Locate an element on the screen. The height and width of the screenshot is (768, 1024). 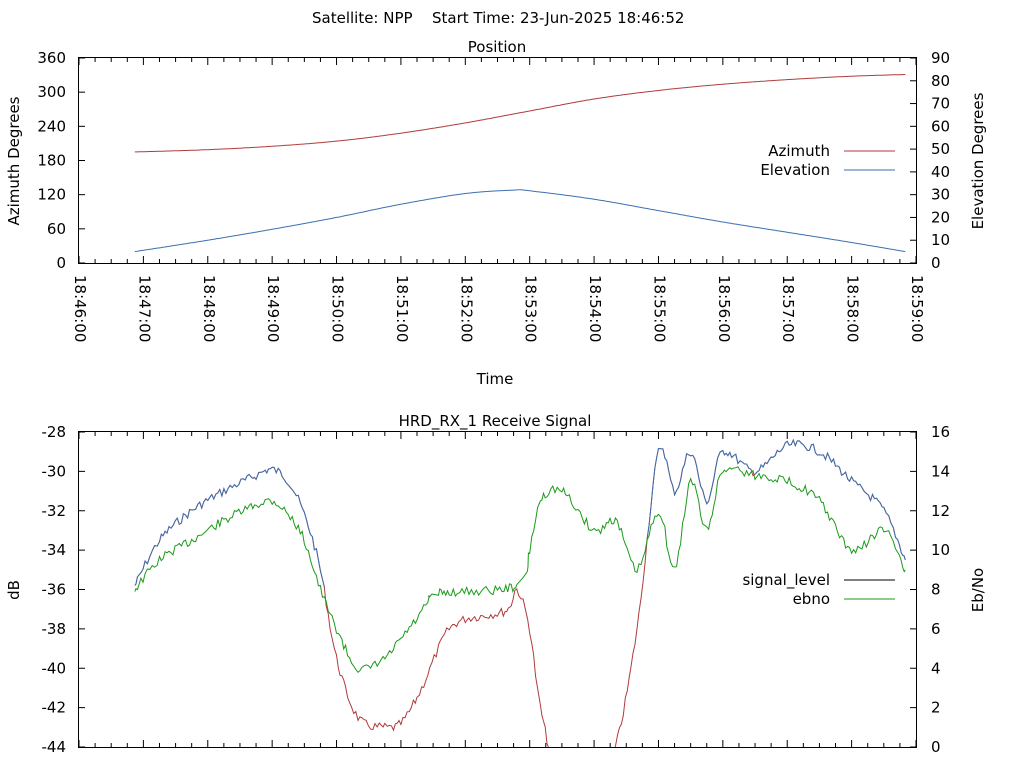
signal-y-tick-label: -38 is located at coordinates (54, 629).